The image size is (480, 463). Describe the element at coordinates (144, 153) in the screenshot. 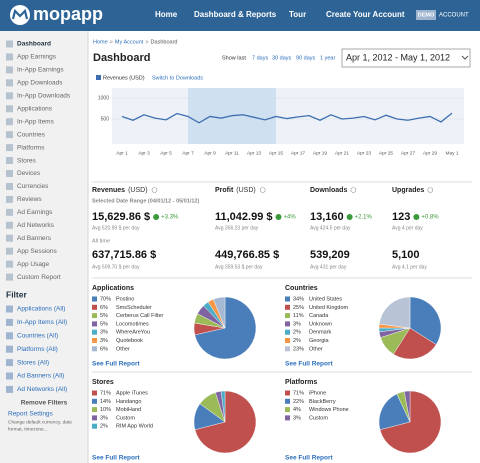

I see `x-tick-label: Apr 3` at that location.